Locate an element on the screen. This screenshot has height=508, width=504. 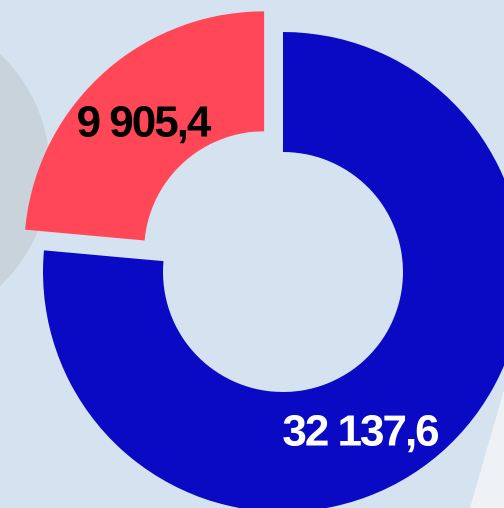
decor-panel is located at coordinates (487, 449).